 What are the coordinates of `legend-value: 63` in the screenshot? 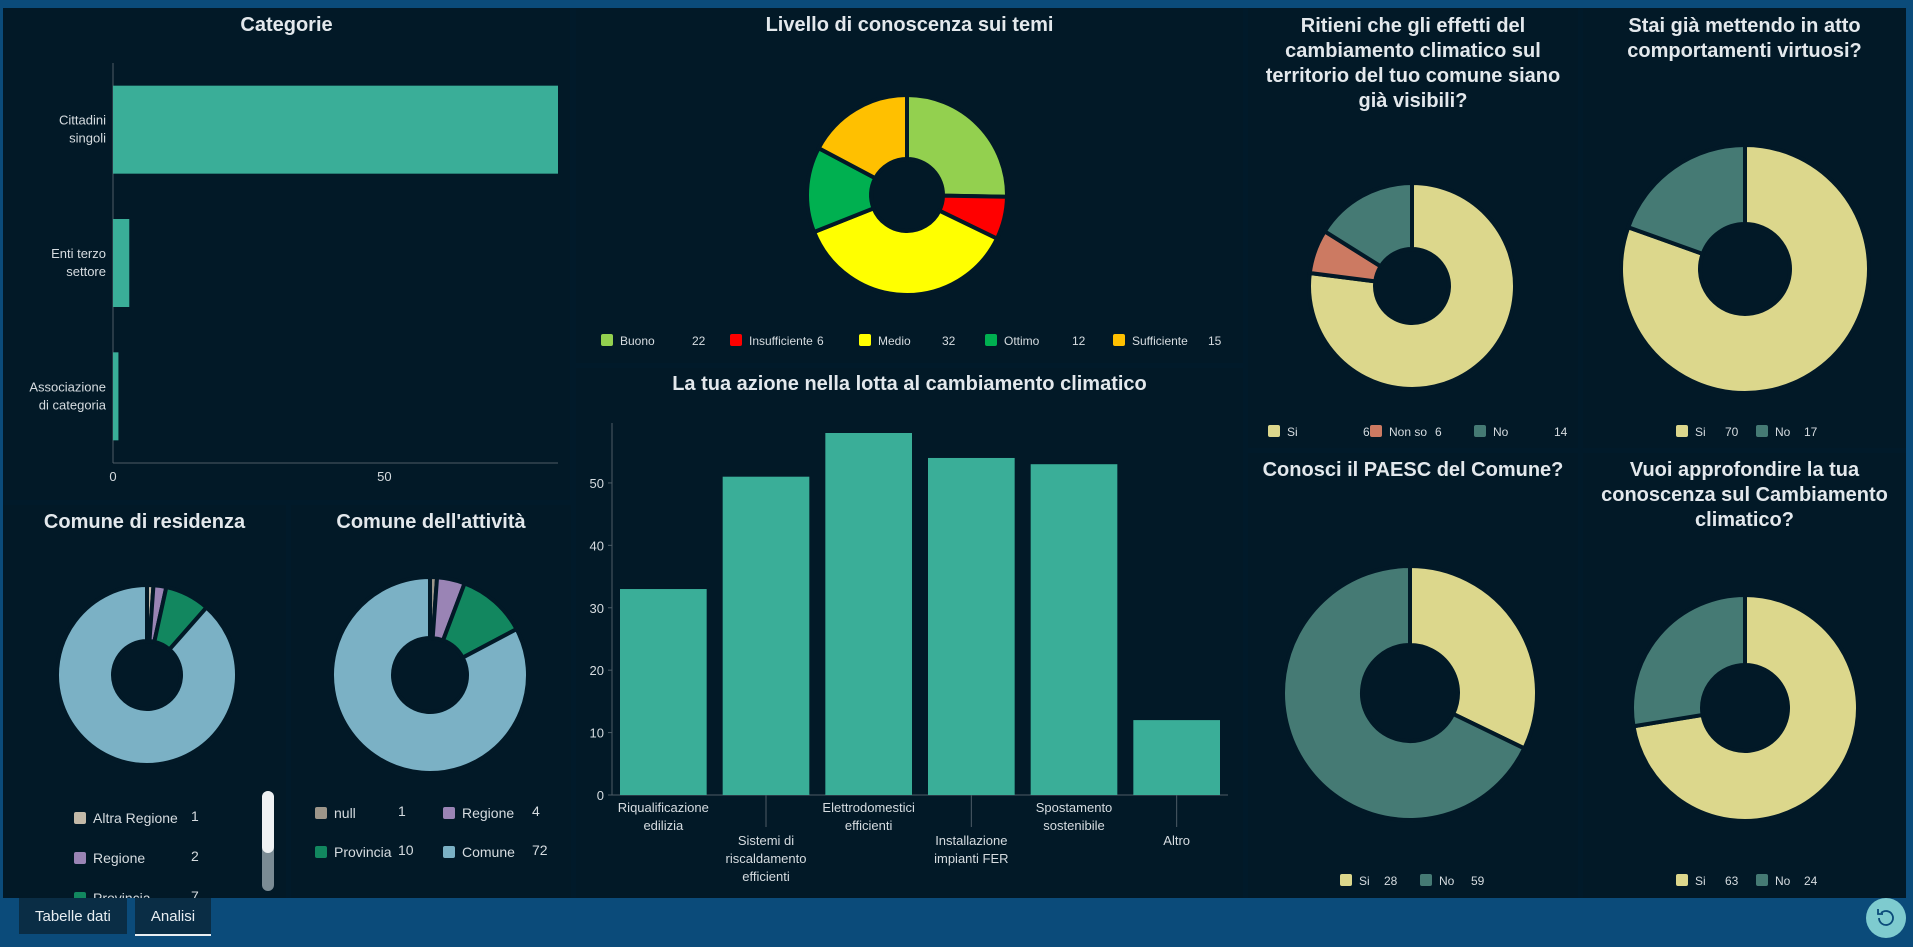 It's located at (1732, 881).